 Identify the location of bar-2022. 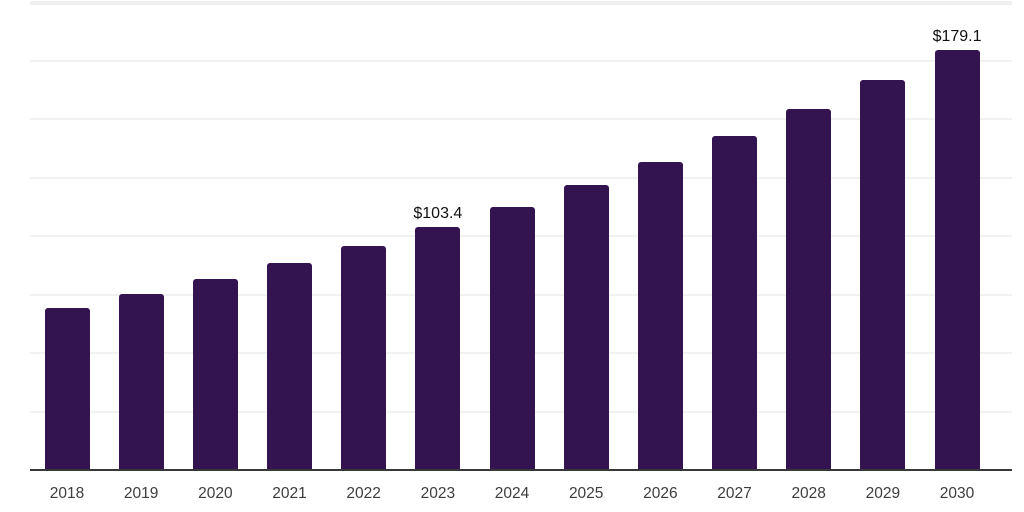
(364, 357).